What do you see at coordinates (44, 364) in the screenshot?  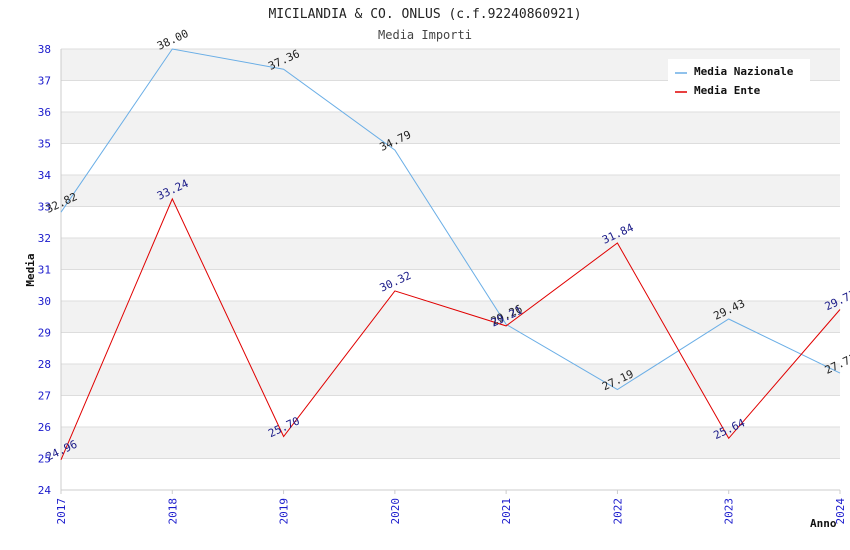 I see `y-tick-label: 28` at bounding box center [44, 364].